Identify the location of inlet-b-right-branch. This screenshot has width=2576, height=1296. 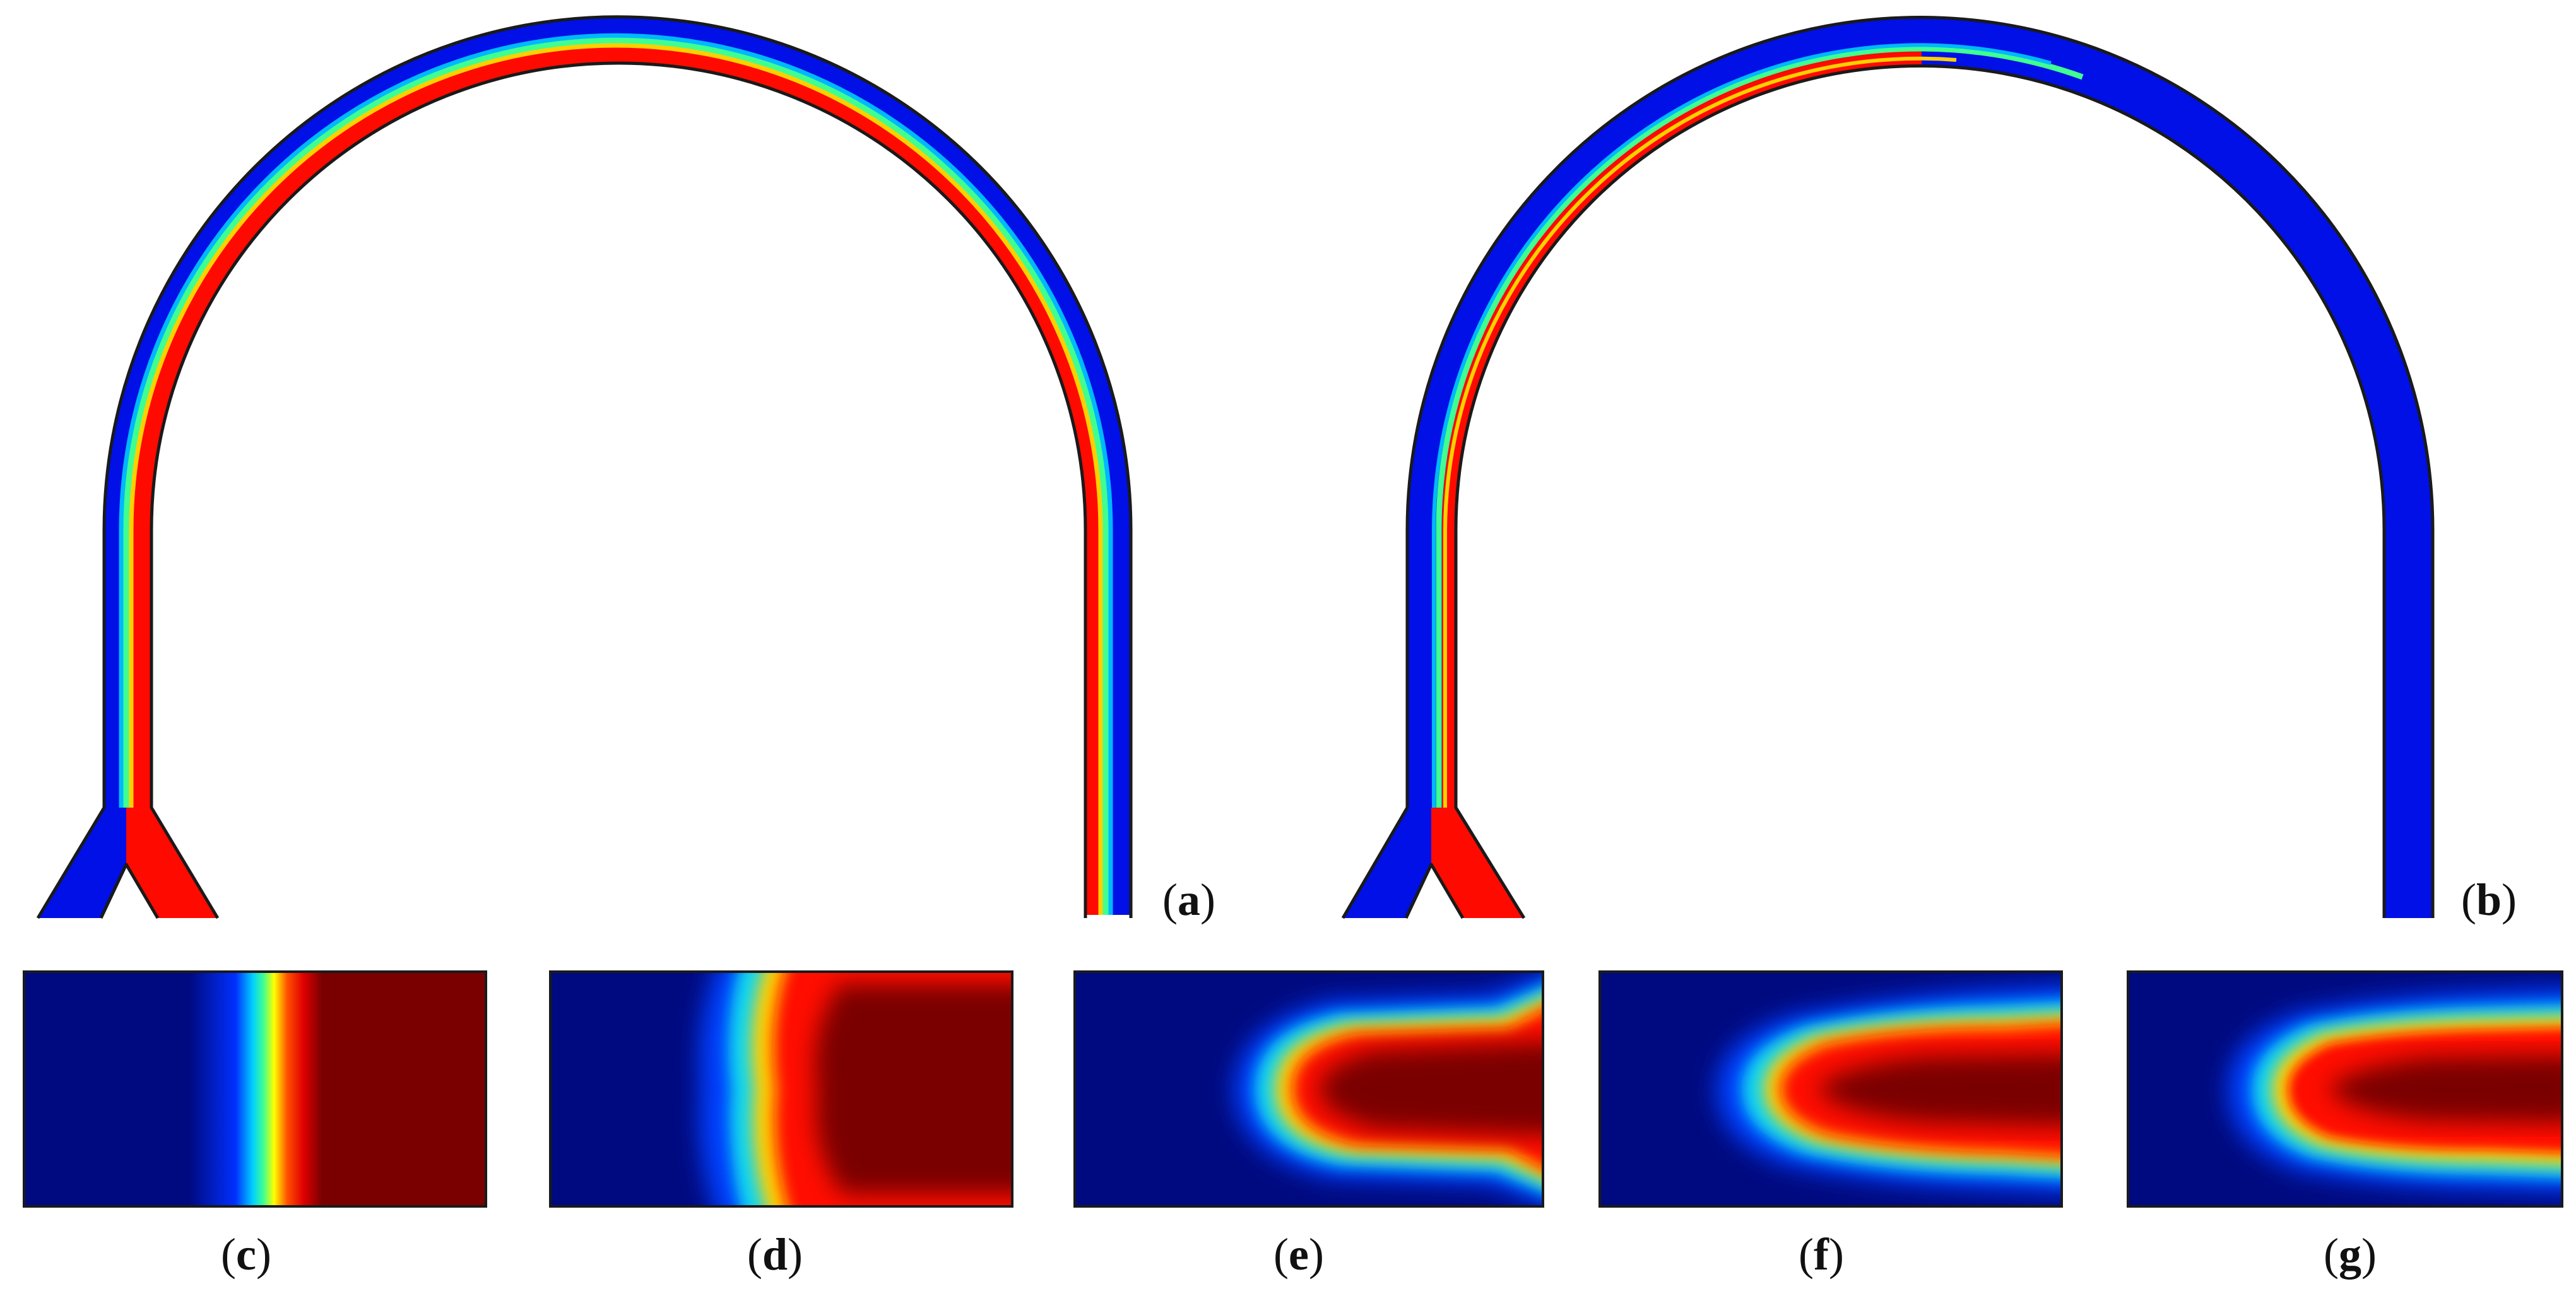
(1477, 863).